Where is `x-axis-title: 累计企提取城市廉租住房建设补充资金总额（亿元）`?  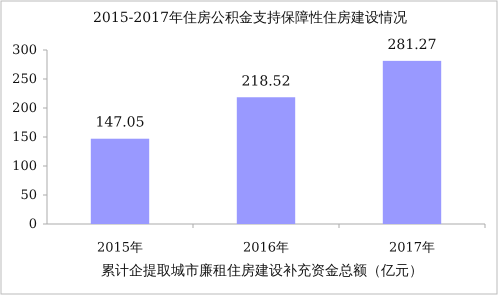
x-axis-title: 累计企提取城市廉租住房建设补充资金总额（亿元） is located at coordinates (262, 271).